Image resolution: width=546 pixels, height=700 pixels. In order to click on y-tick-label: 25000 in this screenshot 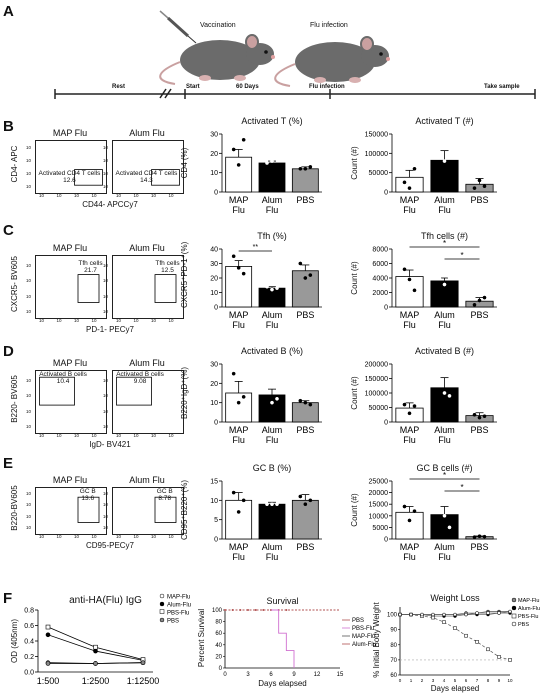, I will do `click(379, 482)`.